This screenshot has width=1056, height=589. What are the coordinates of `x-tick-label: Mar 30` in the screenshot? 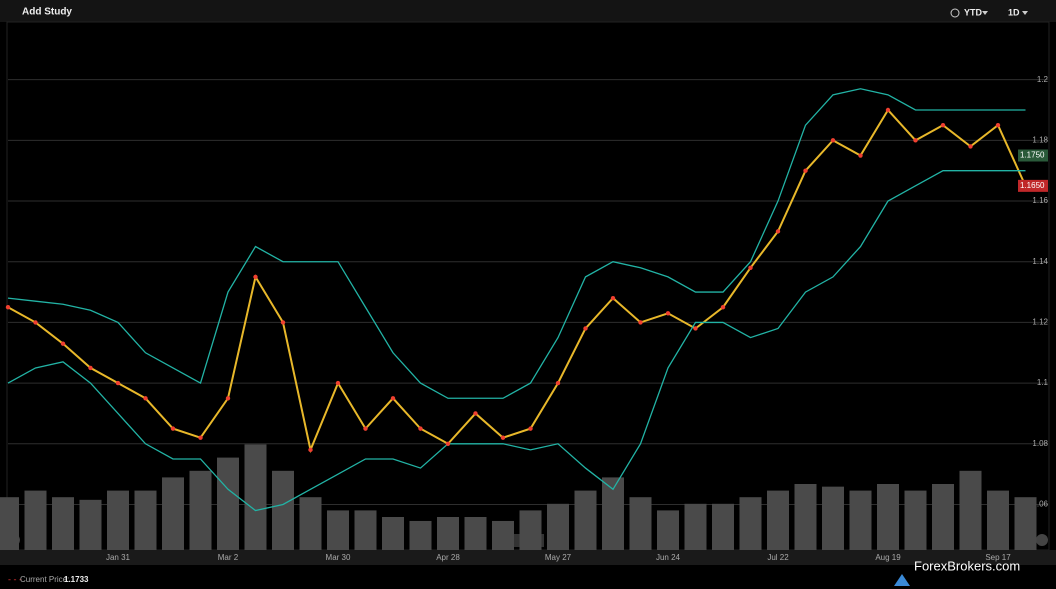 It's located at (338, 557).